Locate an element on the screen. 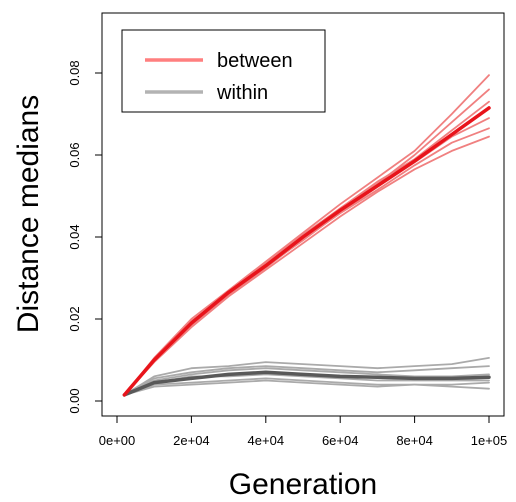  legend-label-between: between is located at coordinates (255, 61).